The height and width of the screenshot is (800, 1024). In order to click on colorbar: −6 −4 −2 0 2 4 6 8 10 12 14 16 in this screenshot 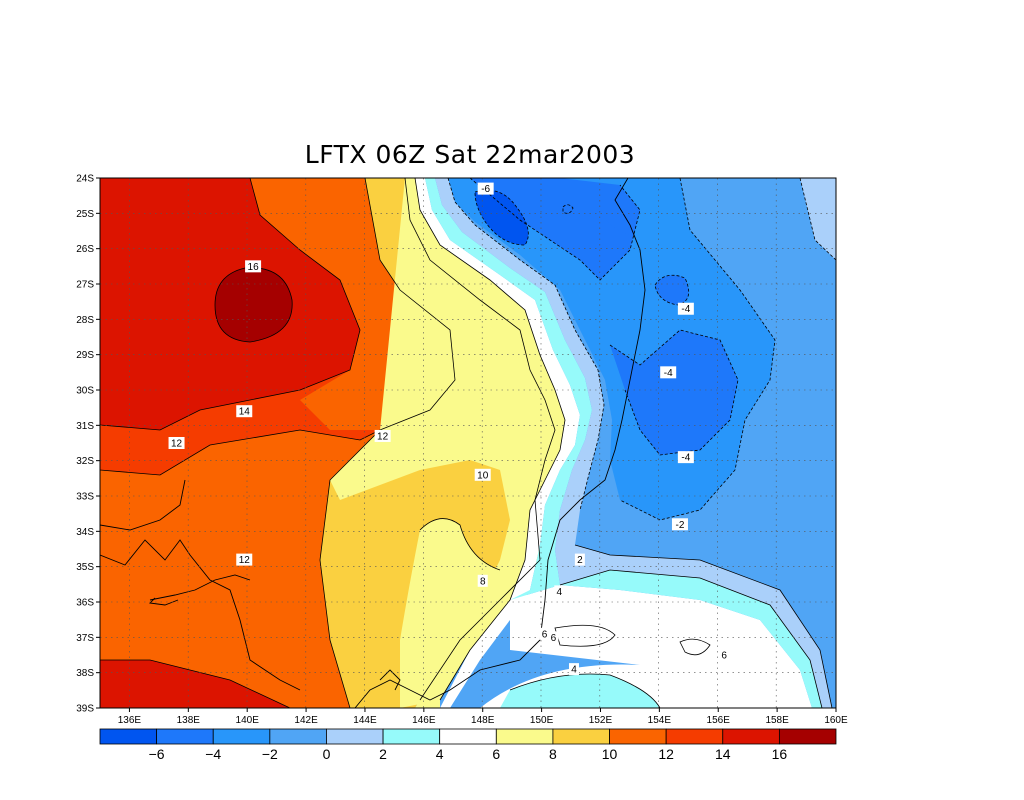, I will do `click(468, 745)`.